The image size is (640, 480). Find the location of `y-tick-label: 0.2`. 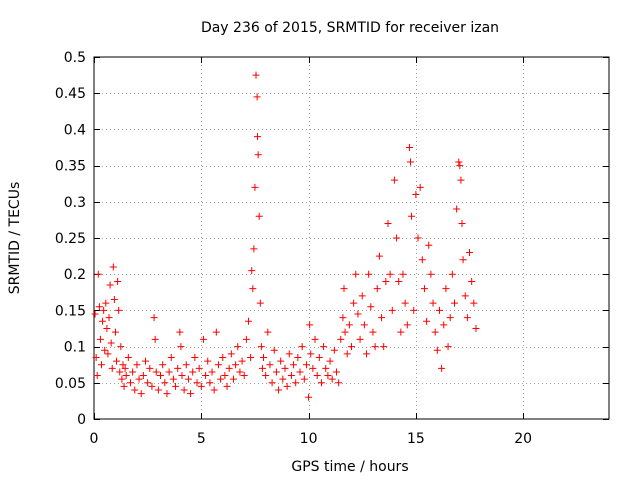

y-tick-label: 0.2 is located at coordinates (75, 275).